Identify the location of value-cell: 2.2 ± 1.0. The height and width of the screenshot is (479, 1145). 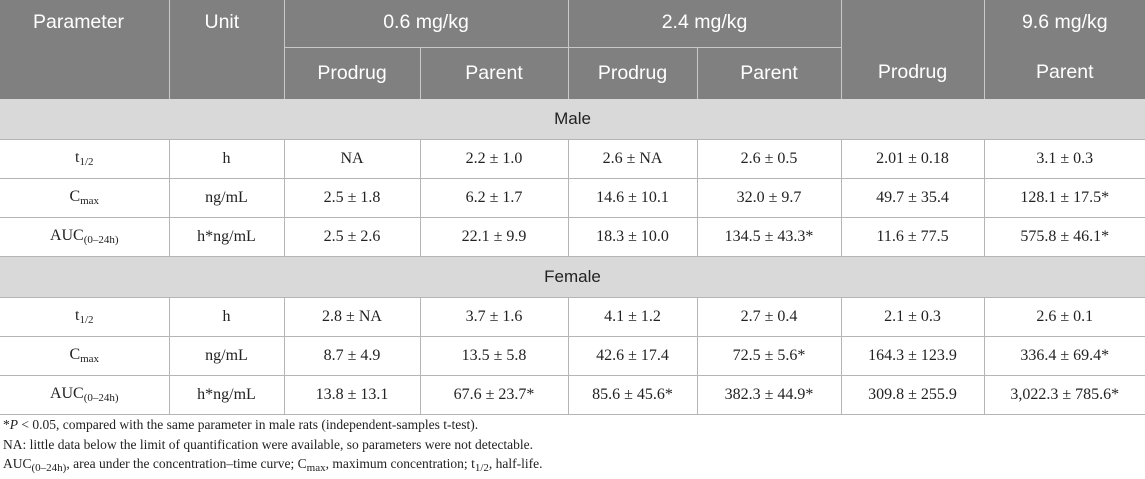
(494, 158).